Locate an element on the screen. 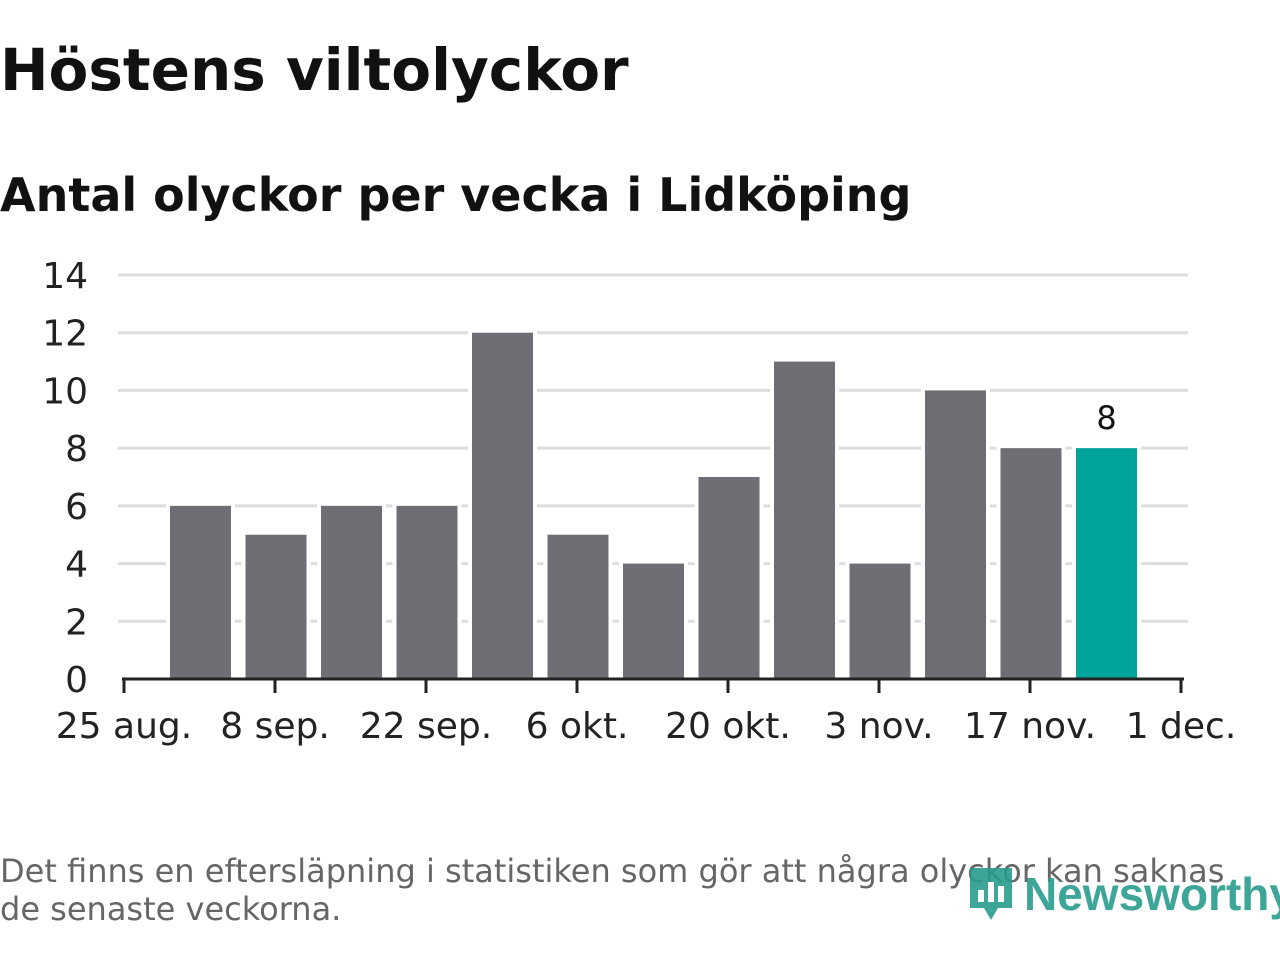 Image resolution: width=1280 pixels, height=960 pixels. x-tick-label: 25 aug. is located at coordinates (124, 726).